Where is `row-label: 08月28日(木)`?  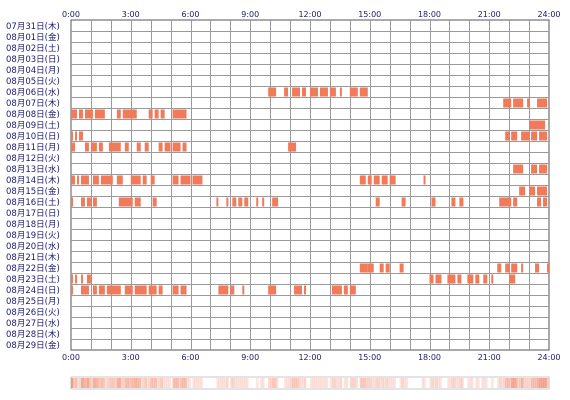 row-label: 08月28日(木) is located at coordinates (33, 334).